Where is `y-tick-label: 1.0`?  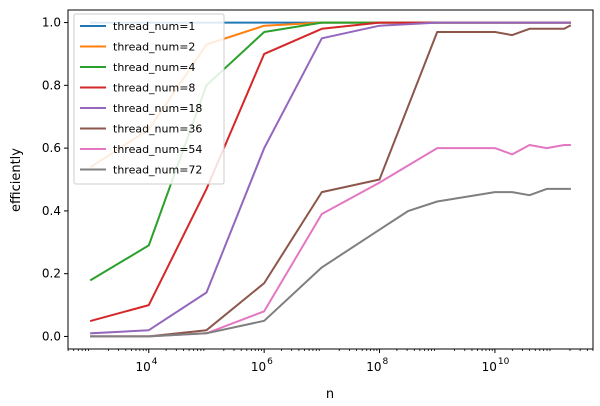
y-tick-label: 1.0 is located at coordinates (51, 23).